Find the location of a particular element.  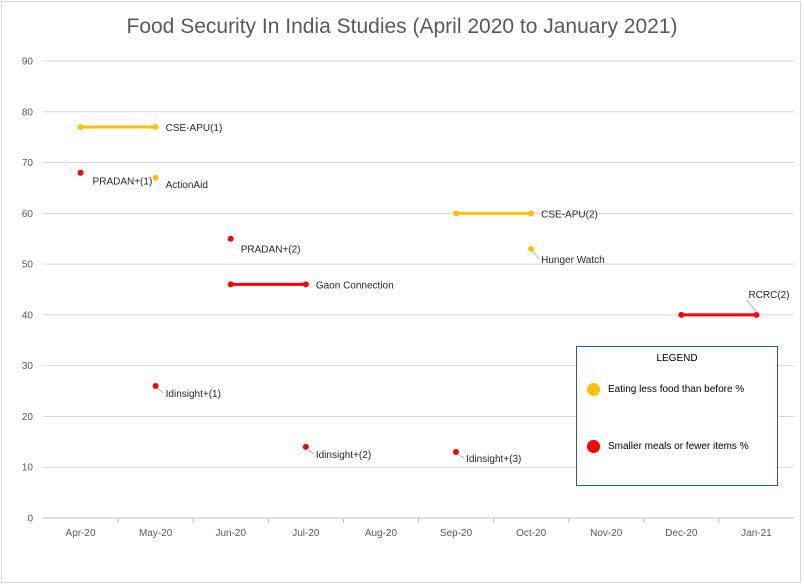

x-tick-label: May-20 is located at coordinates (156, 533).